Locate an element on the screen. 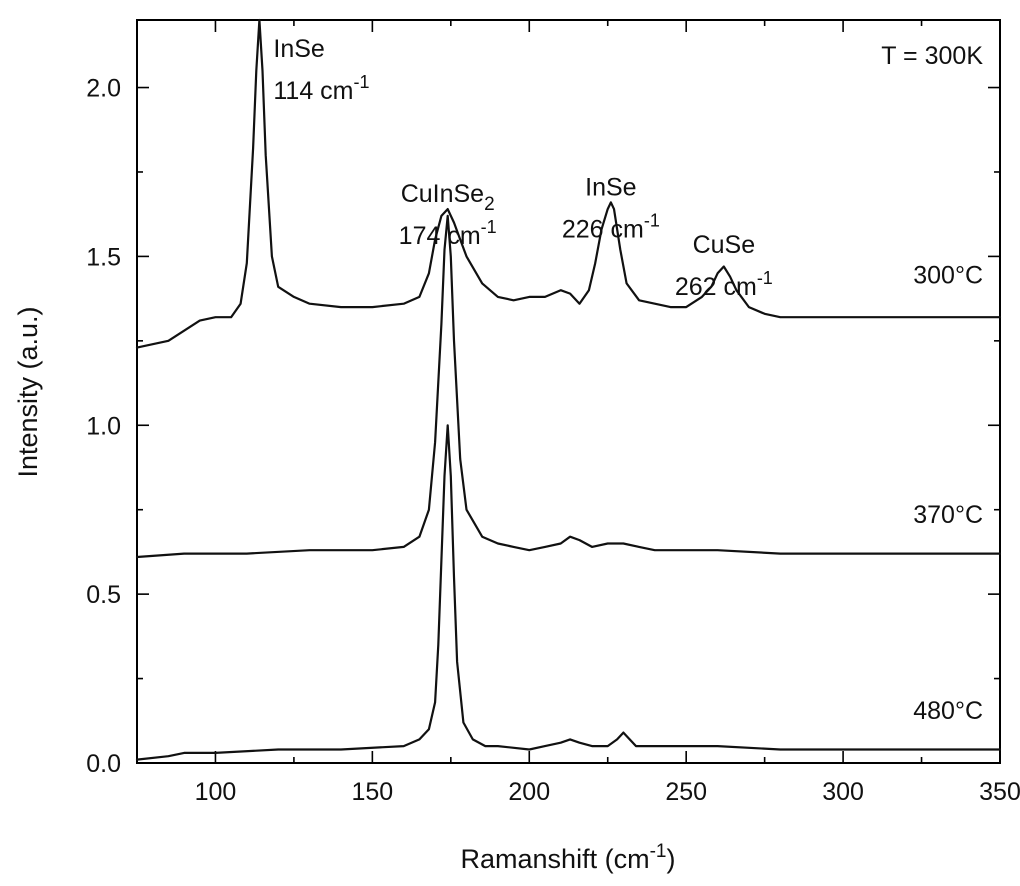 The height and width of the screenshot is (886, 1020). x-tick-label: 150 is located at coordinates (373, 792).